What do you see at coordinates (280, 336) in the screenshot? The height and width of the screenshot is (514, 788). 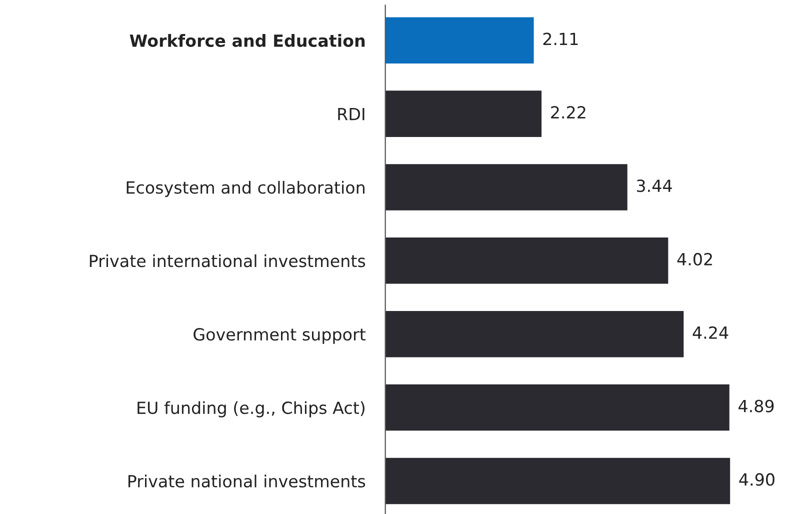 I see `y-tick-label: Government support` at bounding box center [280, 336].